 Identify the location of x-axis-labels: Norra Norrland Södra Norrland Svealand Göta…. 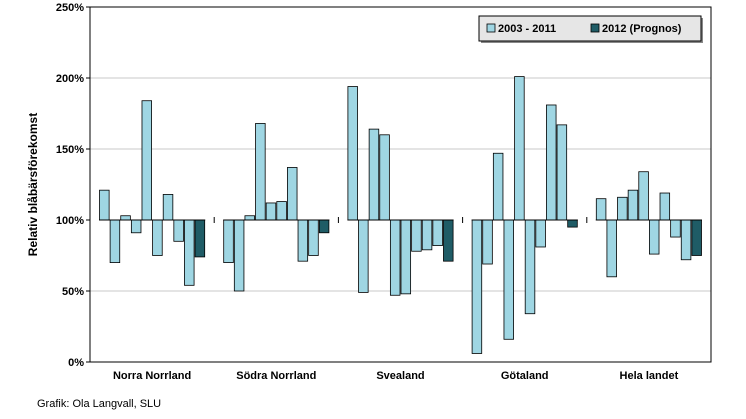
(396, 376).